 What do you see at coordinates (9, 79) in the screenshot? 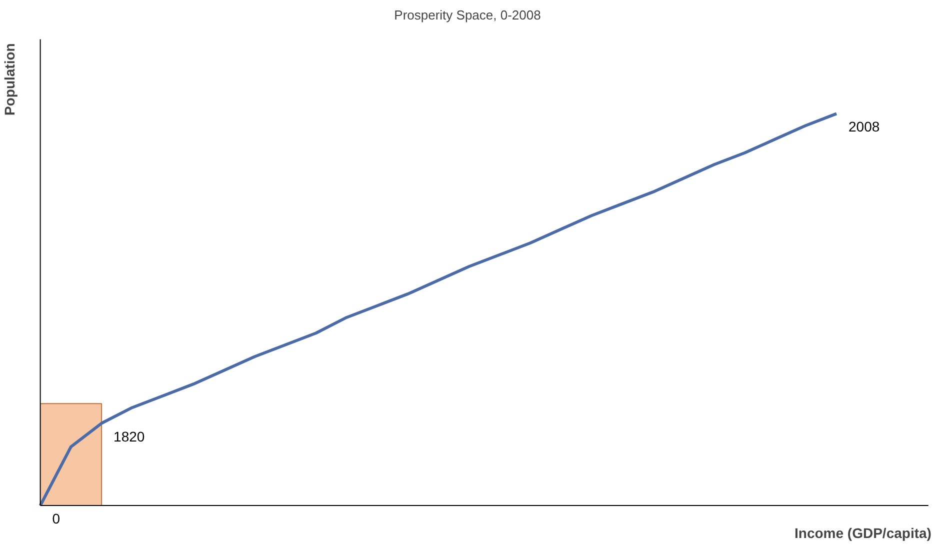
I see `y-axis-title: Population` at bounding box center [9, 79].